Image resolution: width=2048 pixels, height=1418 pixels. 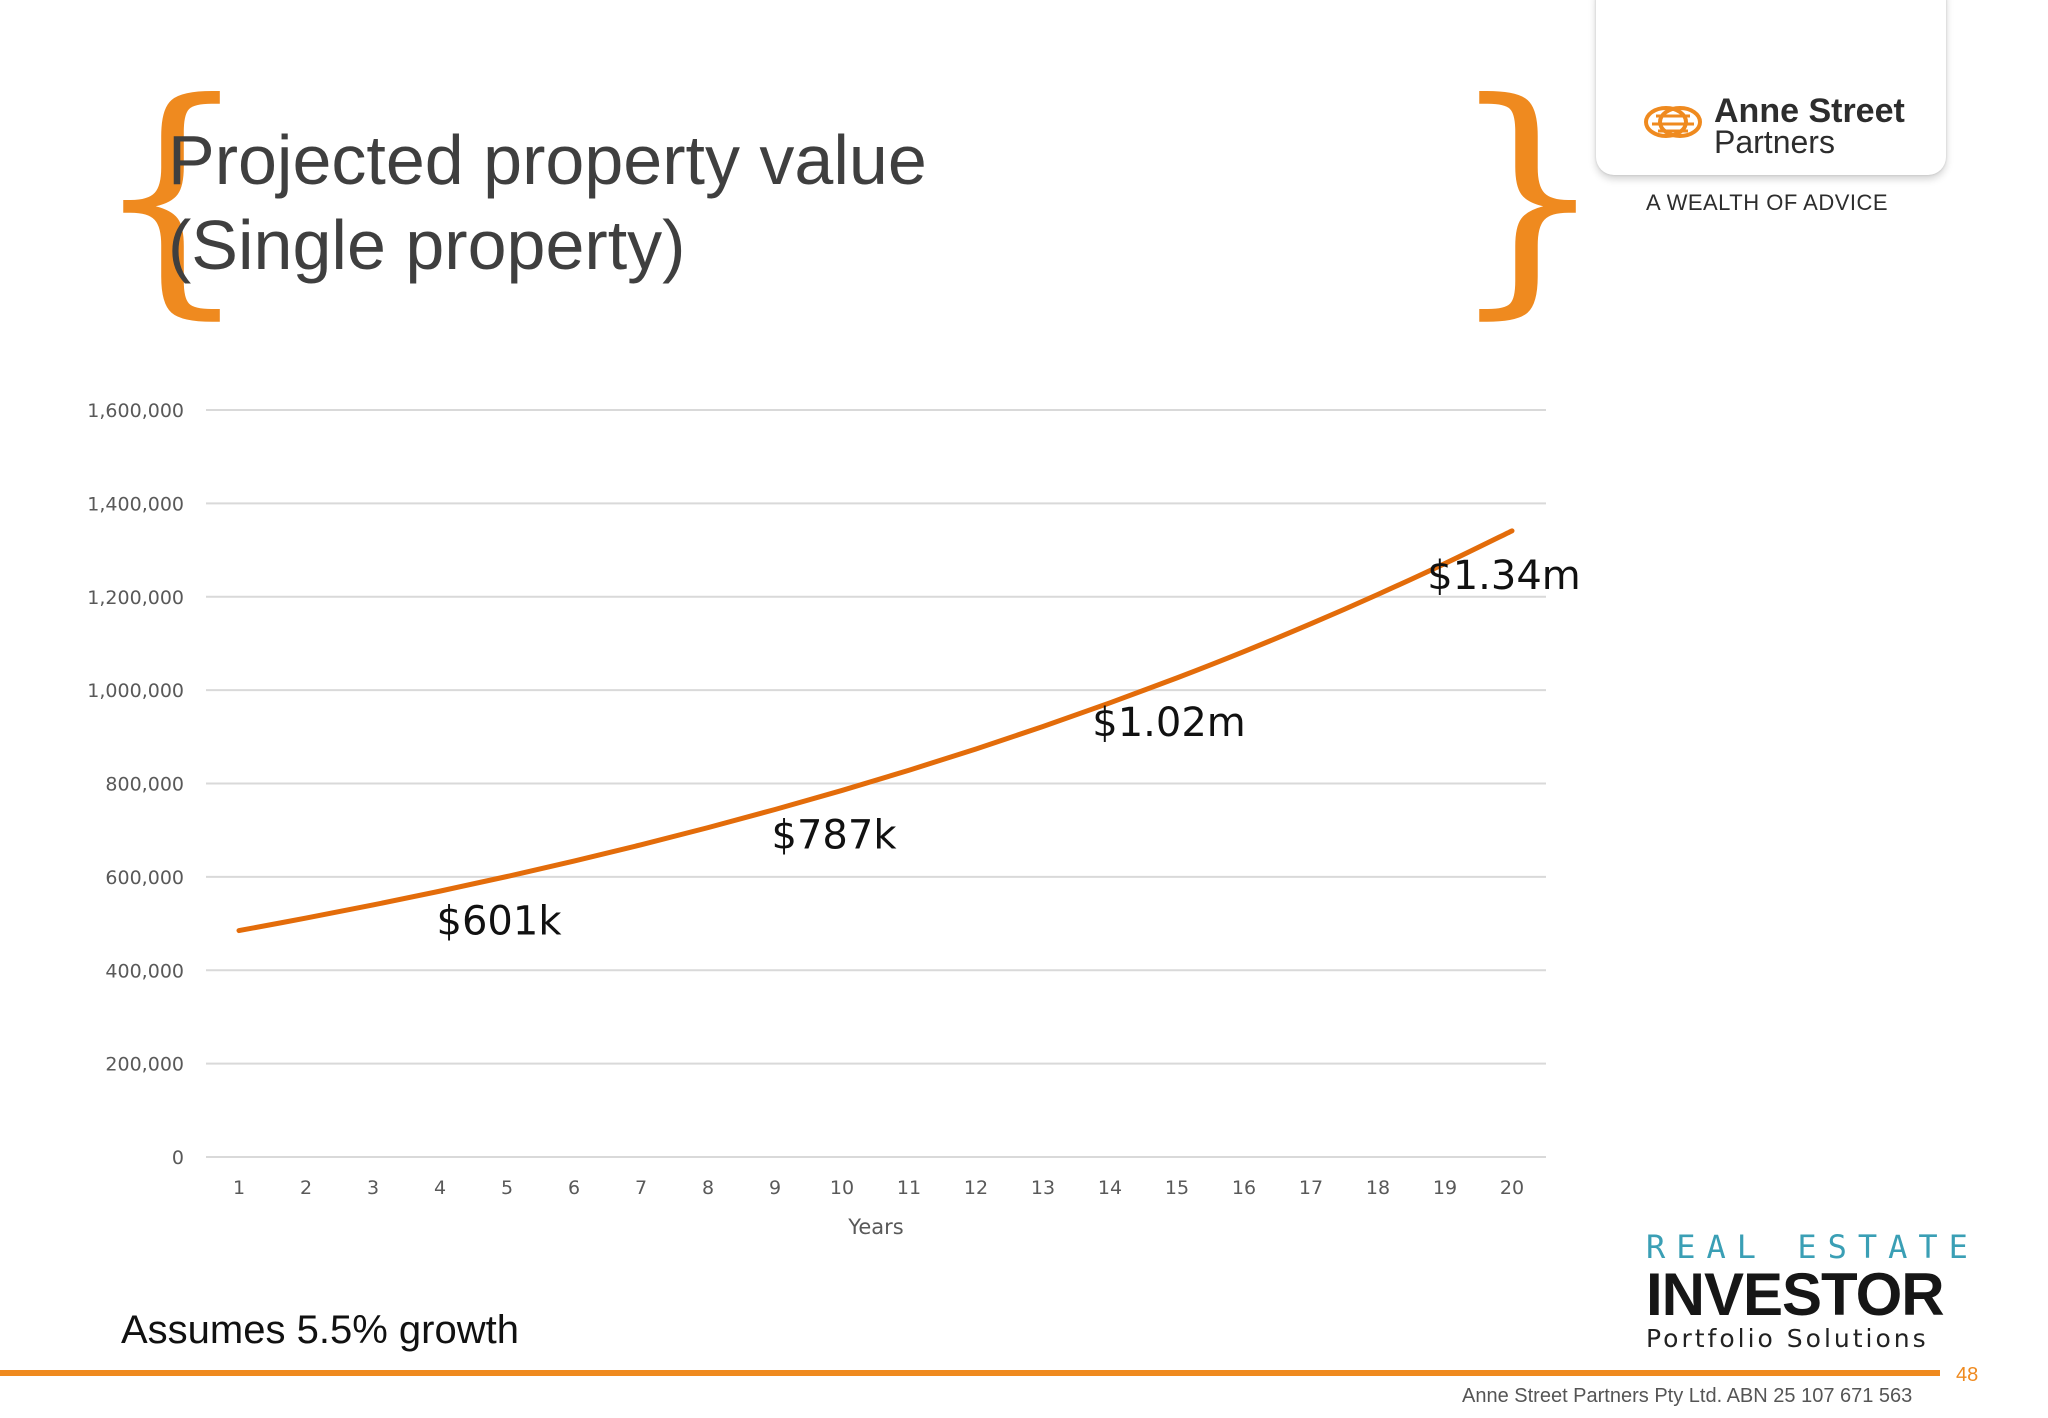 What do you see at coordinates (135, 411) in the screenshot?
I see `y-tick-label-8: 1,600,000` at bounding box center [135, 411].